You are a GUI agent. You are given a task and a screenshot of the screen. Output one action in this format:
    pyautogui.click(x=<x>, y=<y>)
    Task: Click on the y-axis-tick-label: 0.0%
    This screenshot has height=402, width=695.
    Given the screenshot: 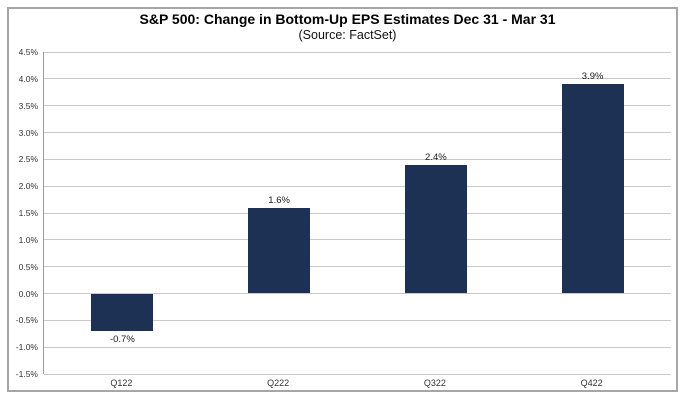 What is the action you would take?
    pyautogui.click(x=28, y=293)
    